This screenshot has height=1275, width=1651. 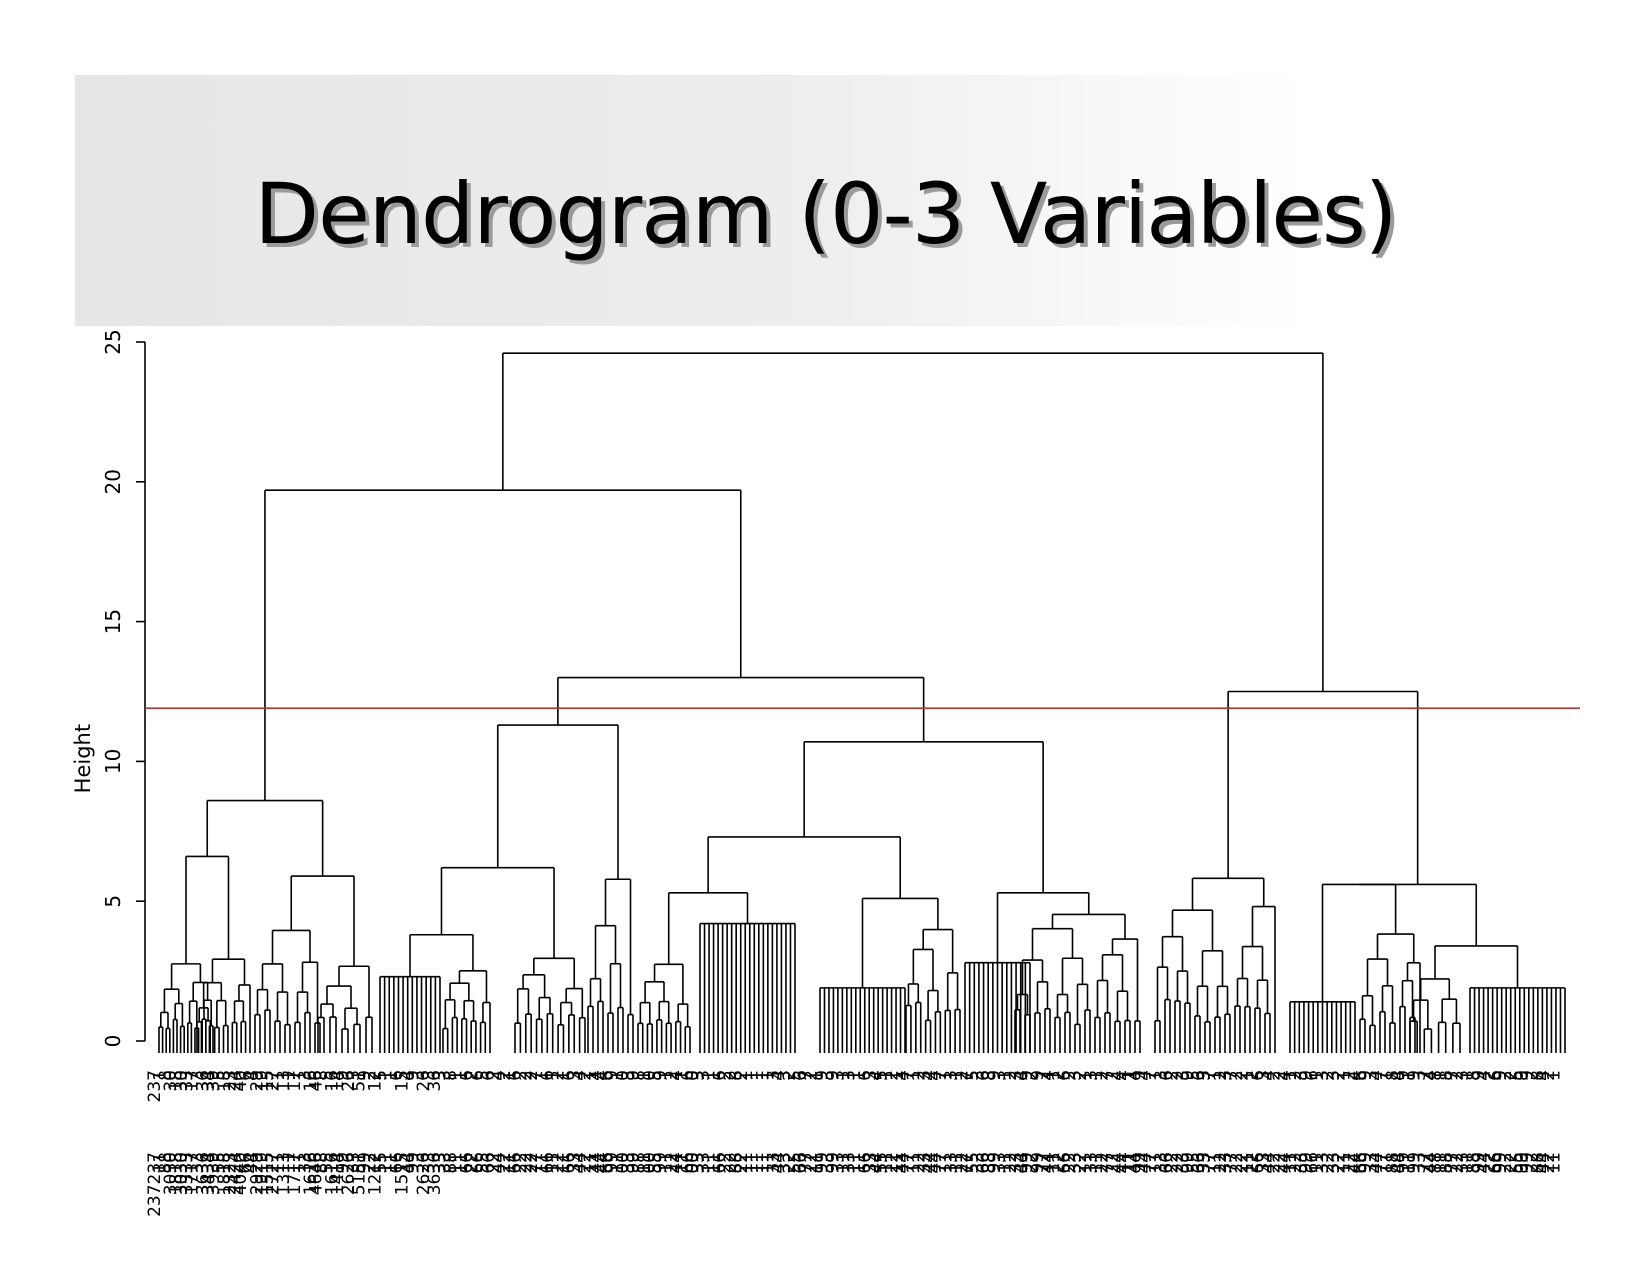 What do you see at coordinates (155, 1184) in the screenshot?
I see `leaf-label: 237237` at bounding box center [155, 1184].